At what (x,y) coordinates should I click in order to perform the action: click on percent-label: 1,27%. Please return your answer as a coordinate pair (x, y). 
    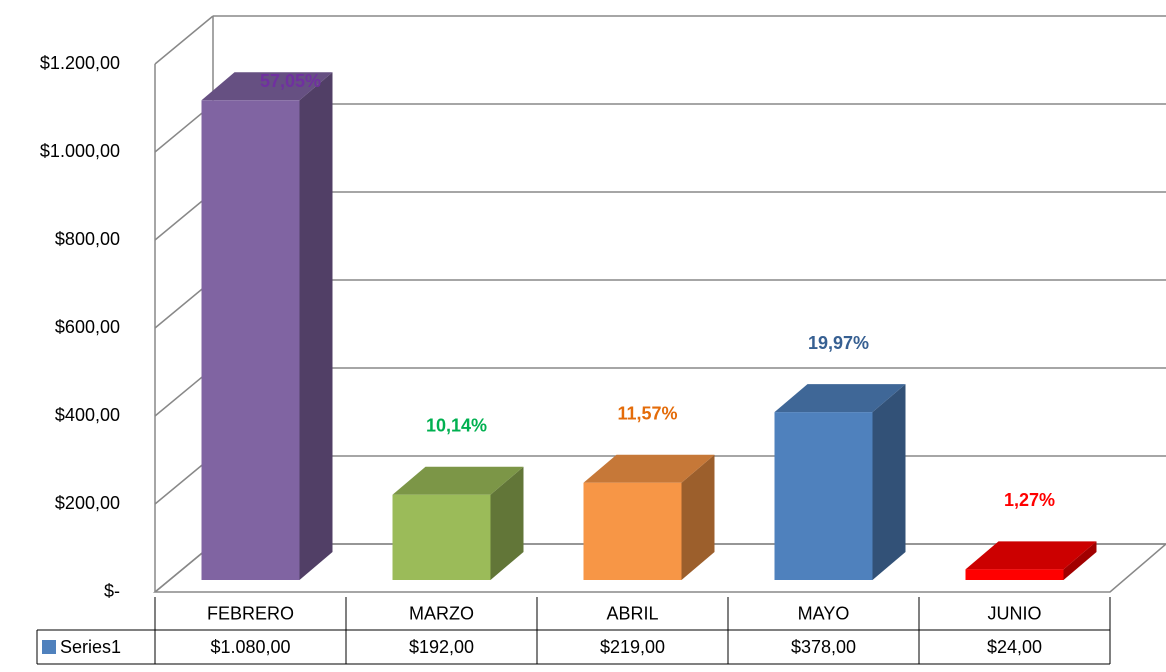
    Looking at the image, I should click on (1029, 500).